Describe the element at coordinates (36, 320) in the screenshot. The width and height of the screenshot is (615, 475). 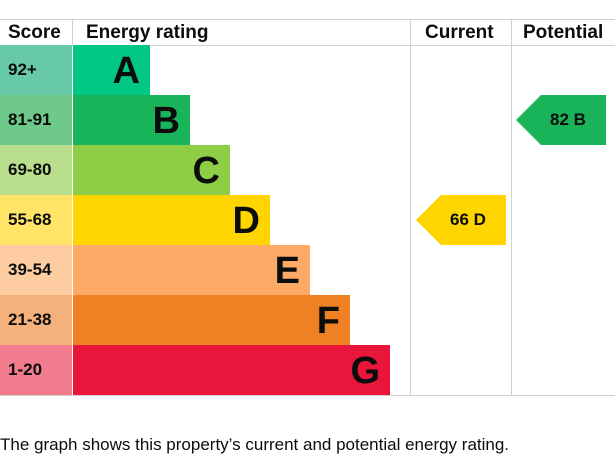
I see `score-range-f: 21-38` at that location.